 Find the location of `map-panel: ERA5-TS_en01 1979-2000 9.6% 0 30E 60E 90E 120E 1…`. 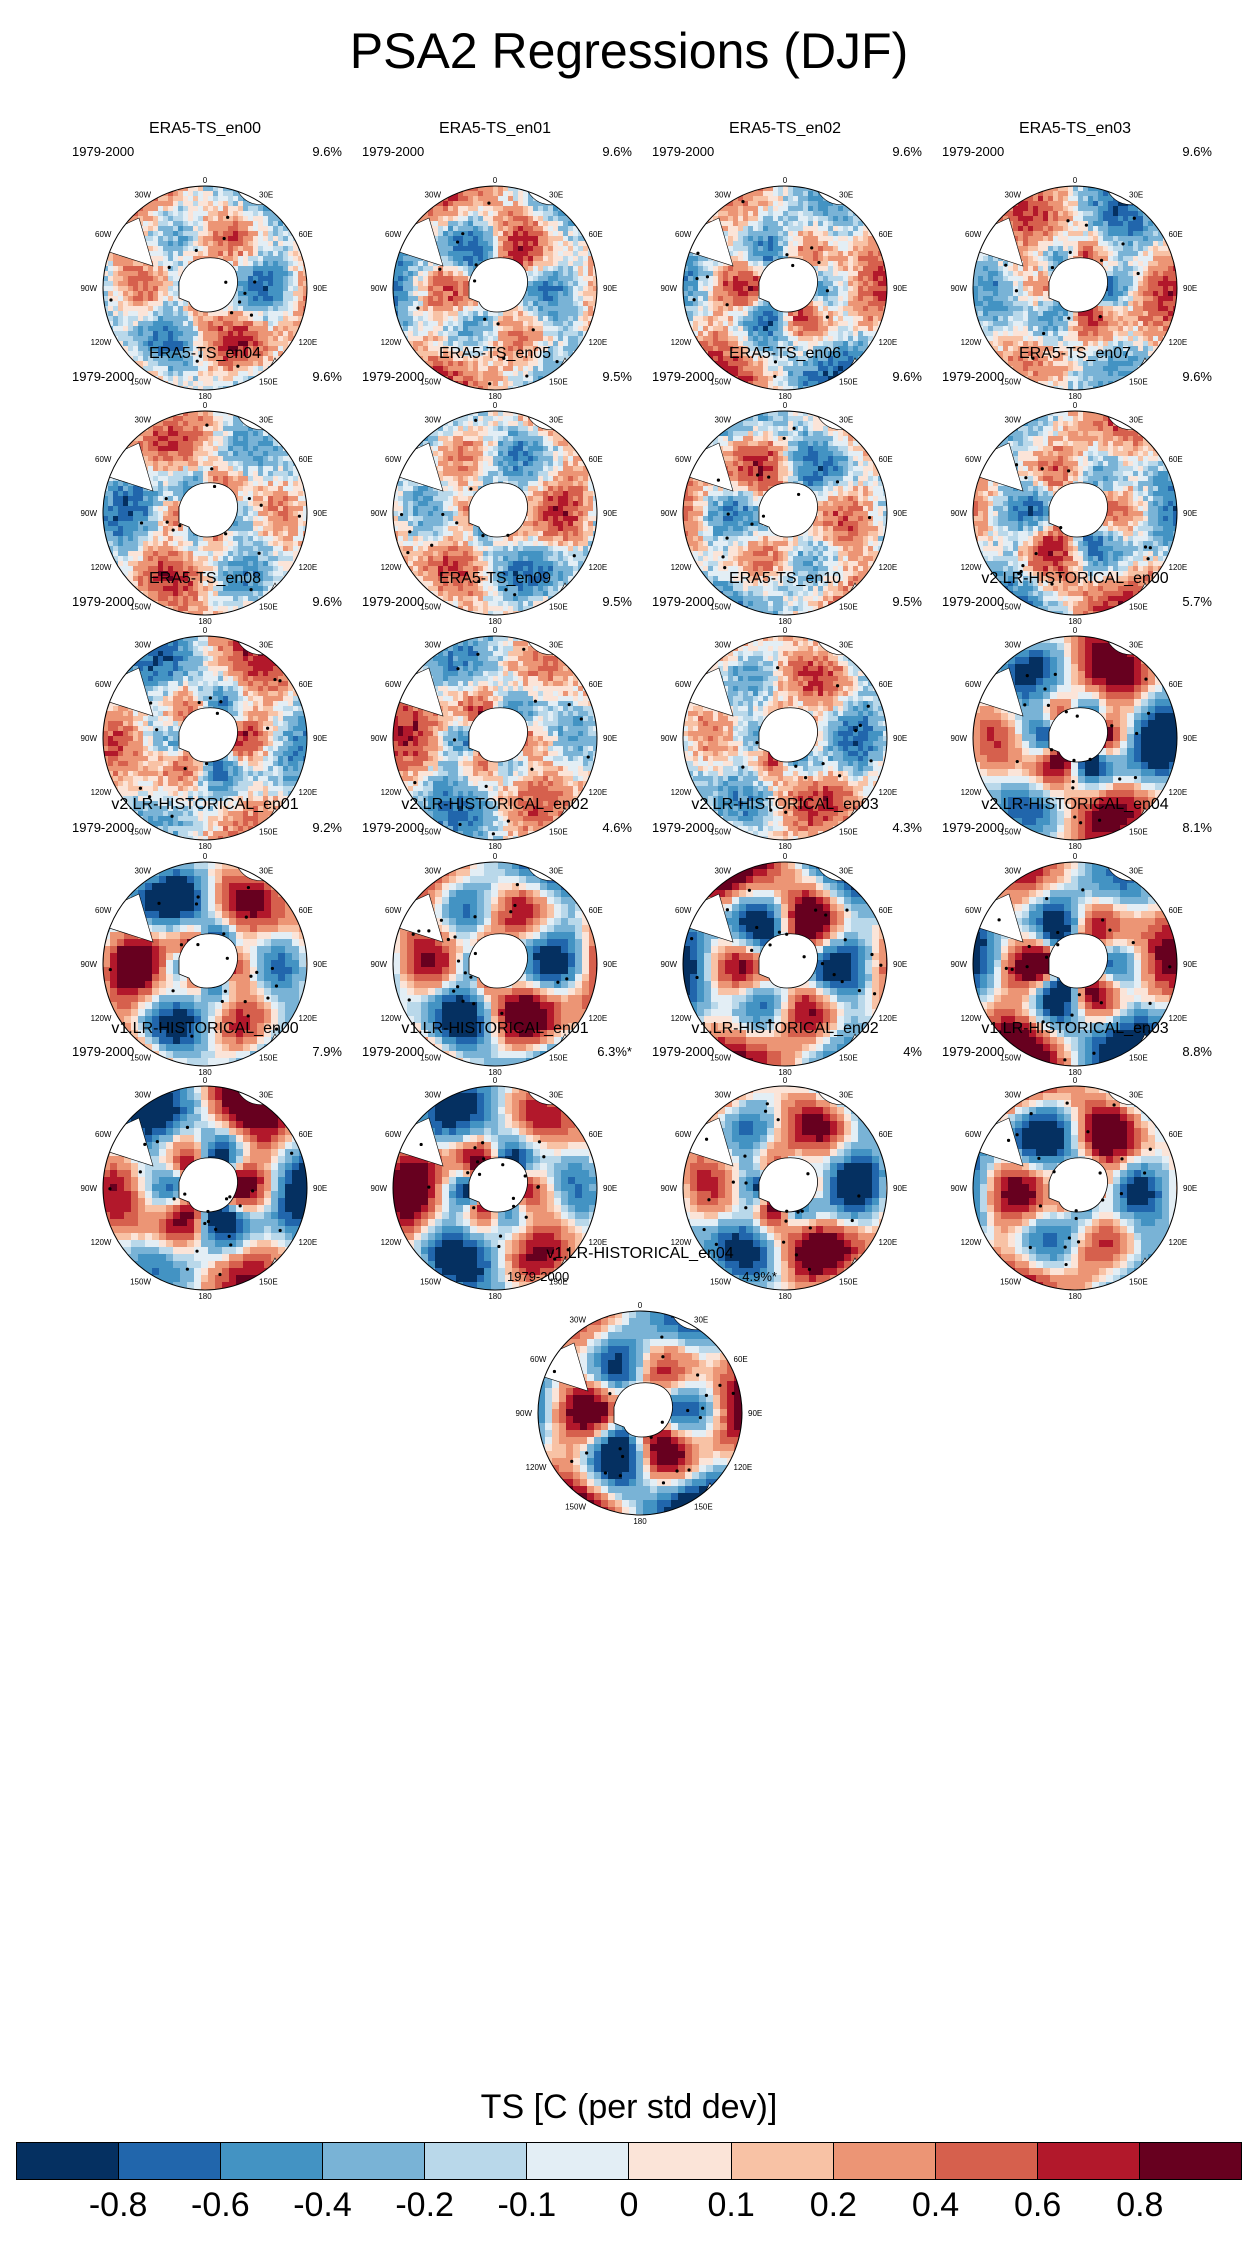

map-panel: ERA5-TS_en01 1979-2000 9.6% 0 30E 60E 90E 120E 1… is located at coordinates (495, 270).